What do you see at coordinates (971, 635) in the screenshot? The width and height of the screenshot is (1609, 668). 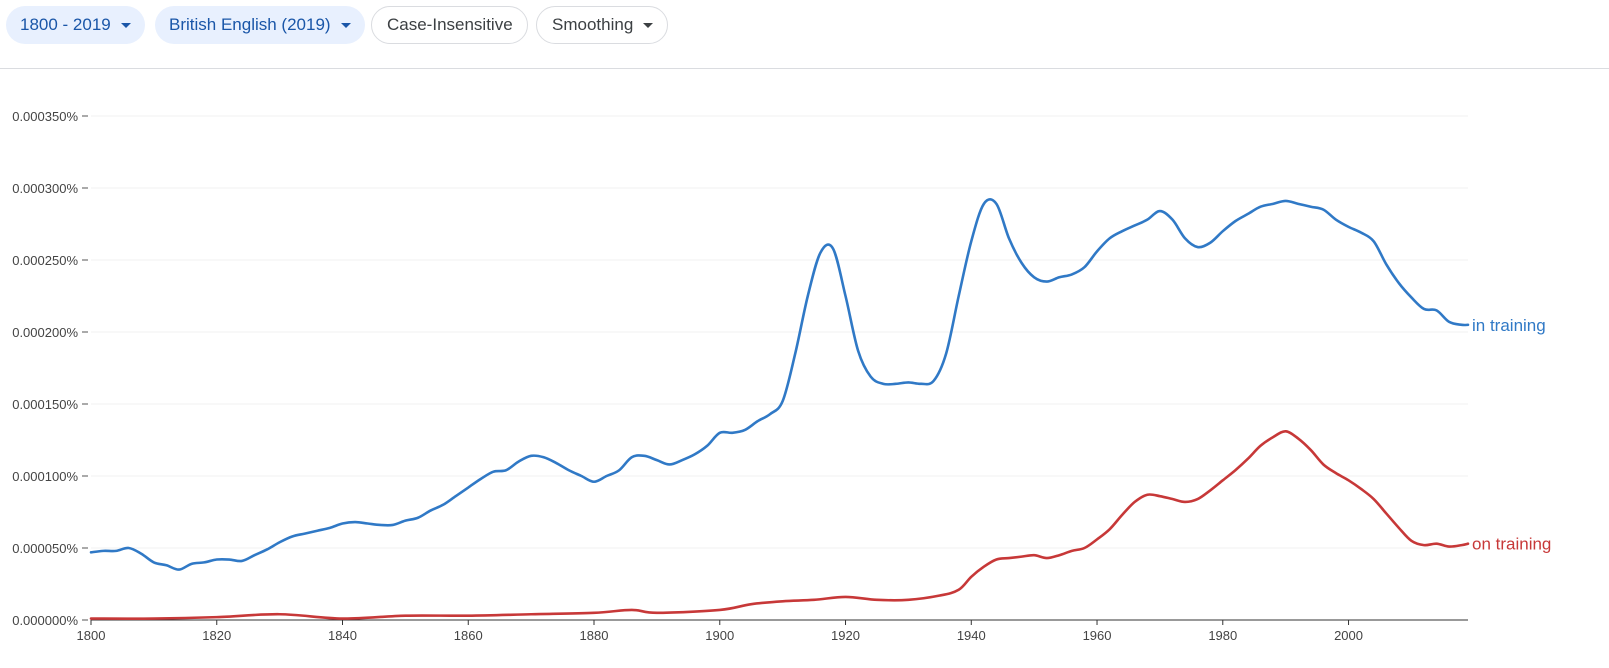 I see `x-tick-label: 1940` at bounding box center [971, 635].